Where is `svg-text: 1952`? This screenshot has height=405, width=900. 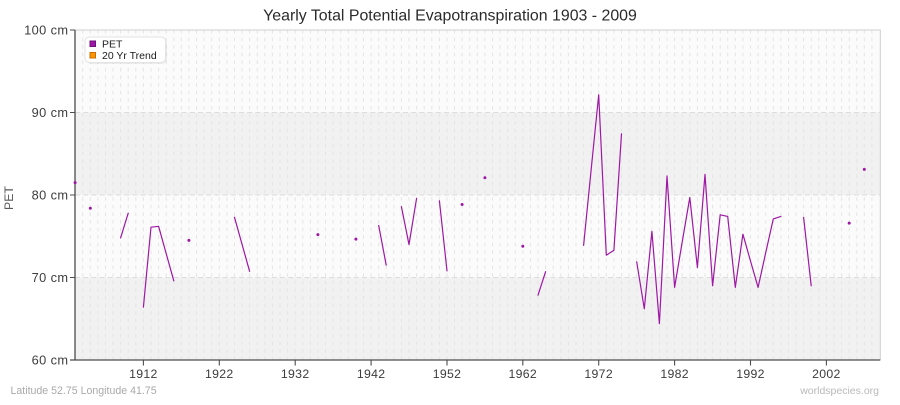 svg-text: 1952 is located at coordinates (447, 374).